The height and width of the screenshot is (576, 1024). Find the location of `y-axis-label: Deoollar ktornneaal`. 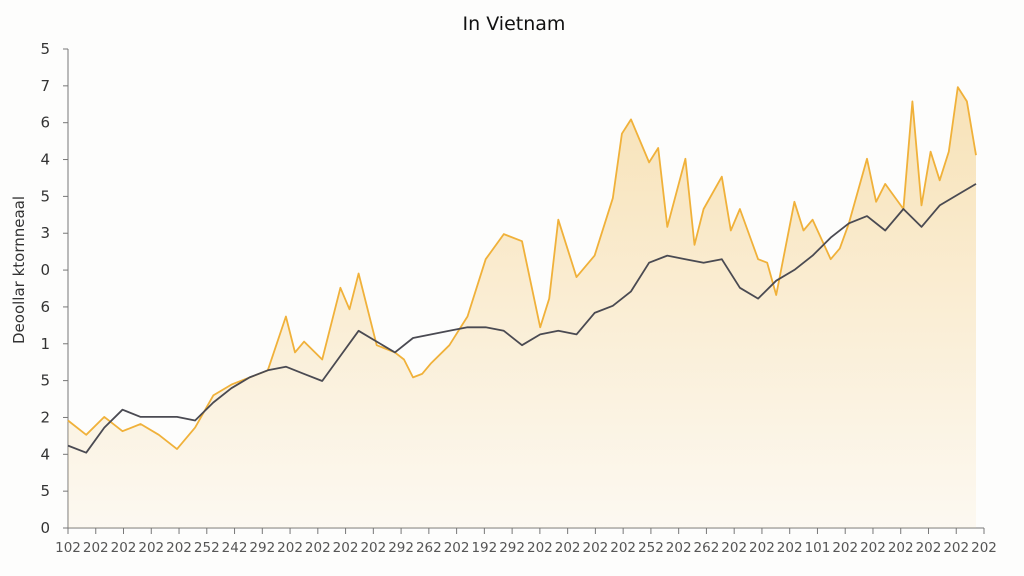

y-axis-label: Deoollar ktornneaal is located at coordinates (19, 270).